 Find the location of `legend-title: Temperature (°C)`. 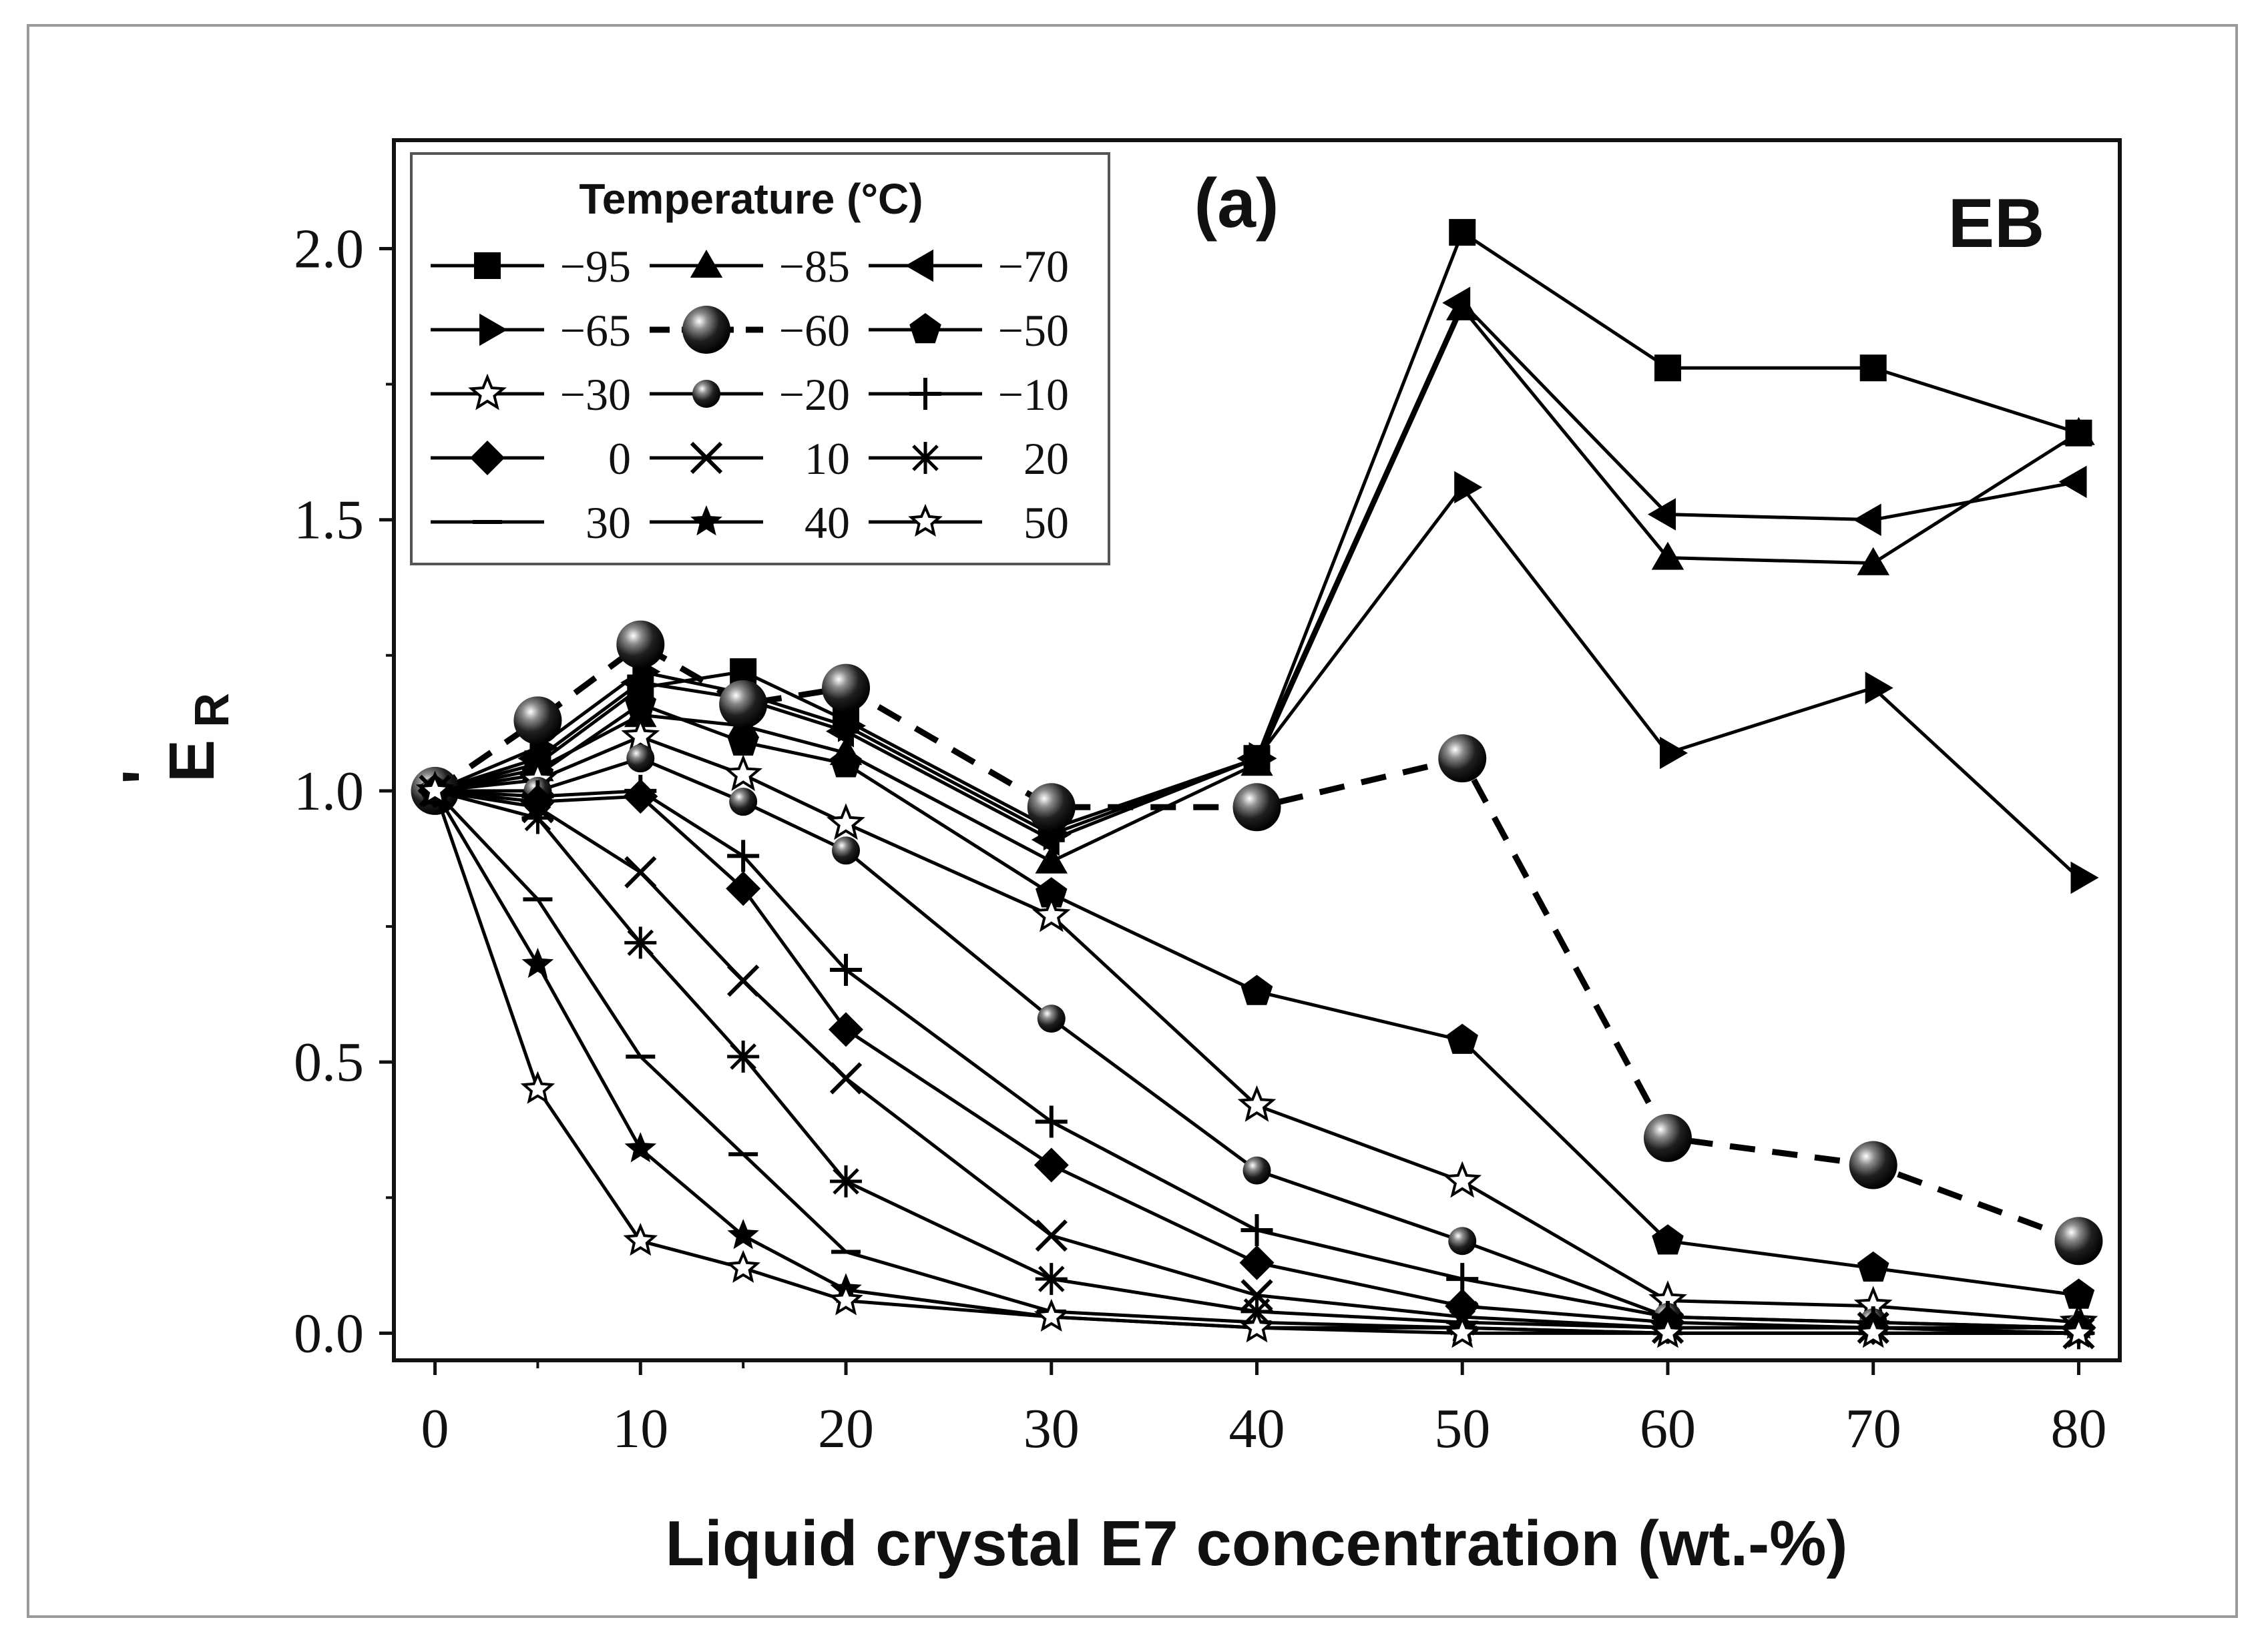

legend-title: Temperature (°C) is located at coordinates (751, 199).